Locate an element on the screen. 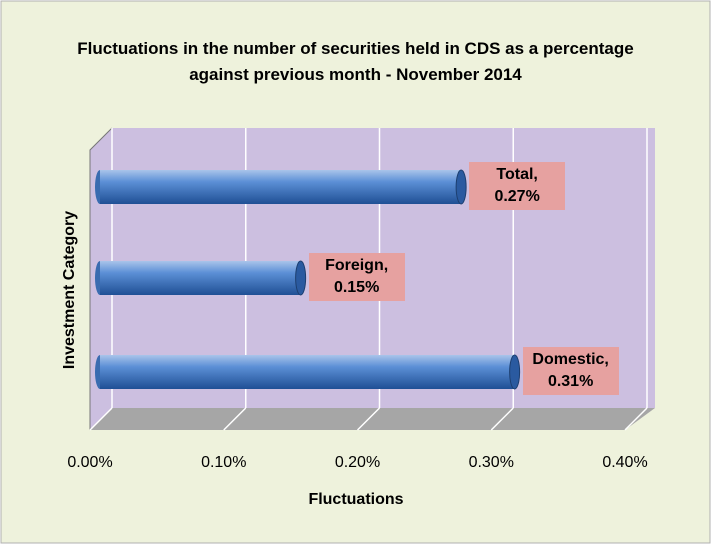 The height and width of the screenshot is (544, 711). x-tick-label: 0.40% is located at coordinates (624, 462).